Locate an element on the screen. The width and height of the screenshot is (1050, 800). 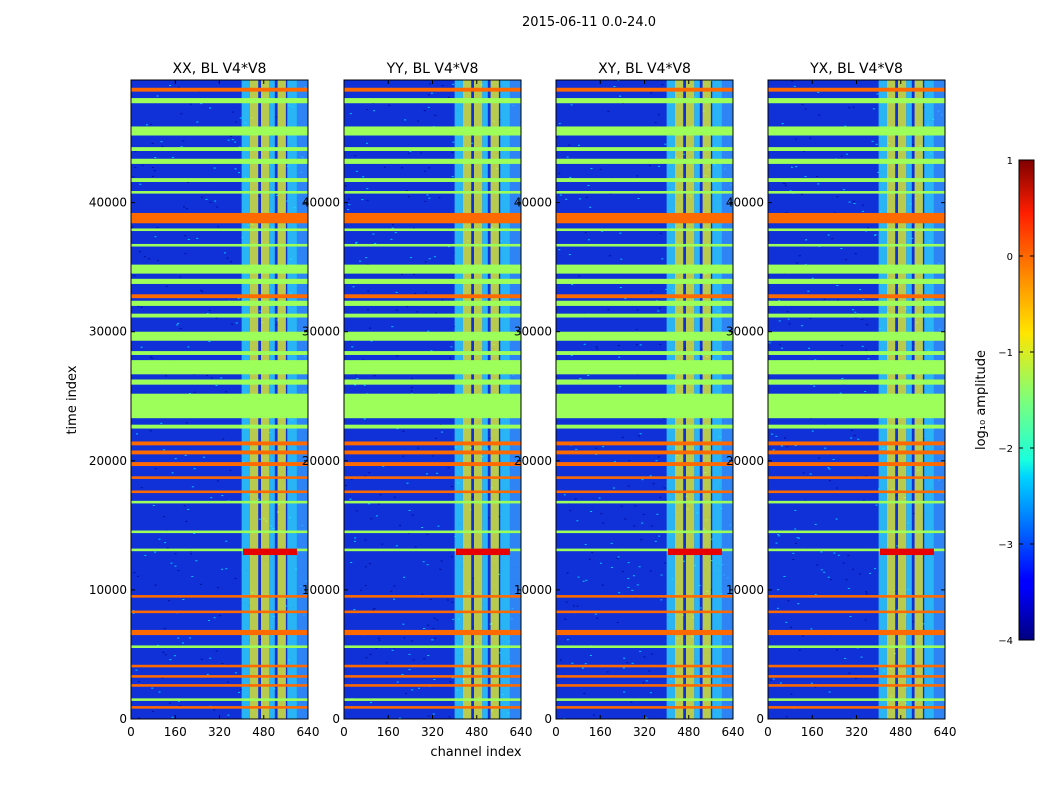
y-tick-label: 20000 is located at coordinates (745, 461).